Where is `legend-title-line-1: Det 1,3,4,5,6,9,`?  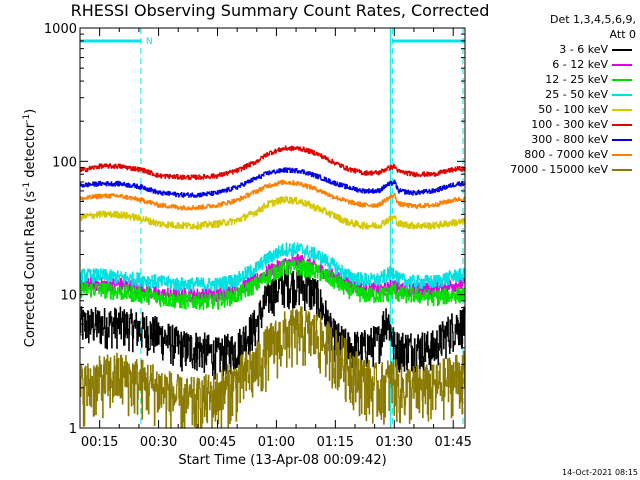
legend-title-line-1: Det 1,3,4,5,6,9, is located at coordinates (592, 19).